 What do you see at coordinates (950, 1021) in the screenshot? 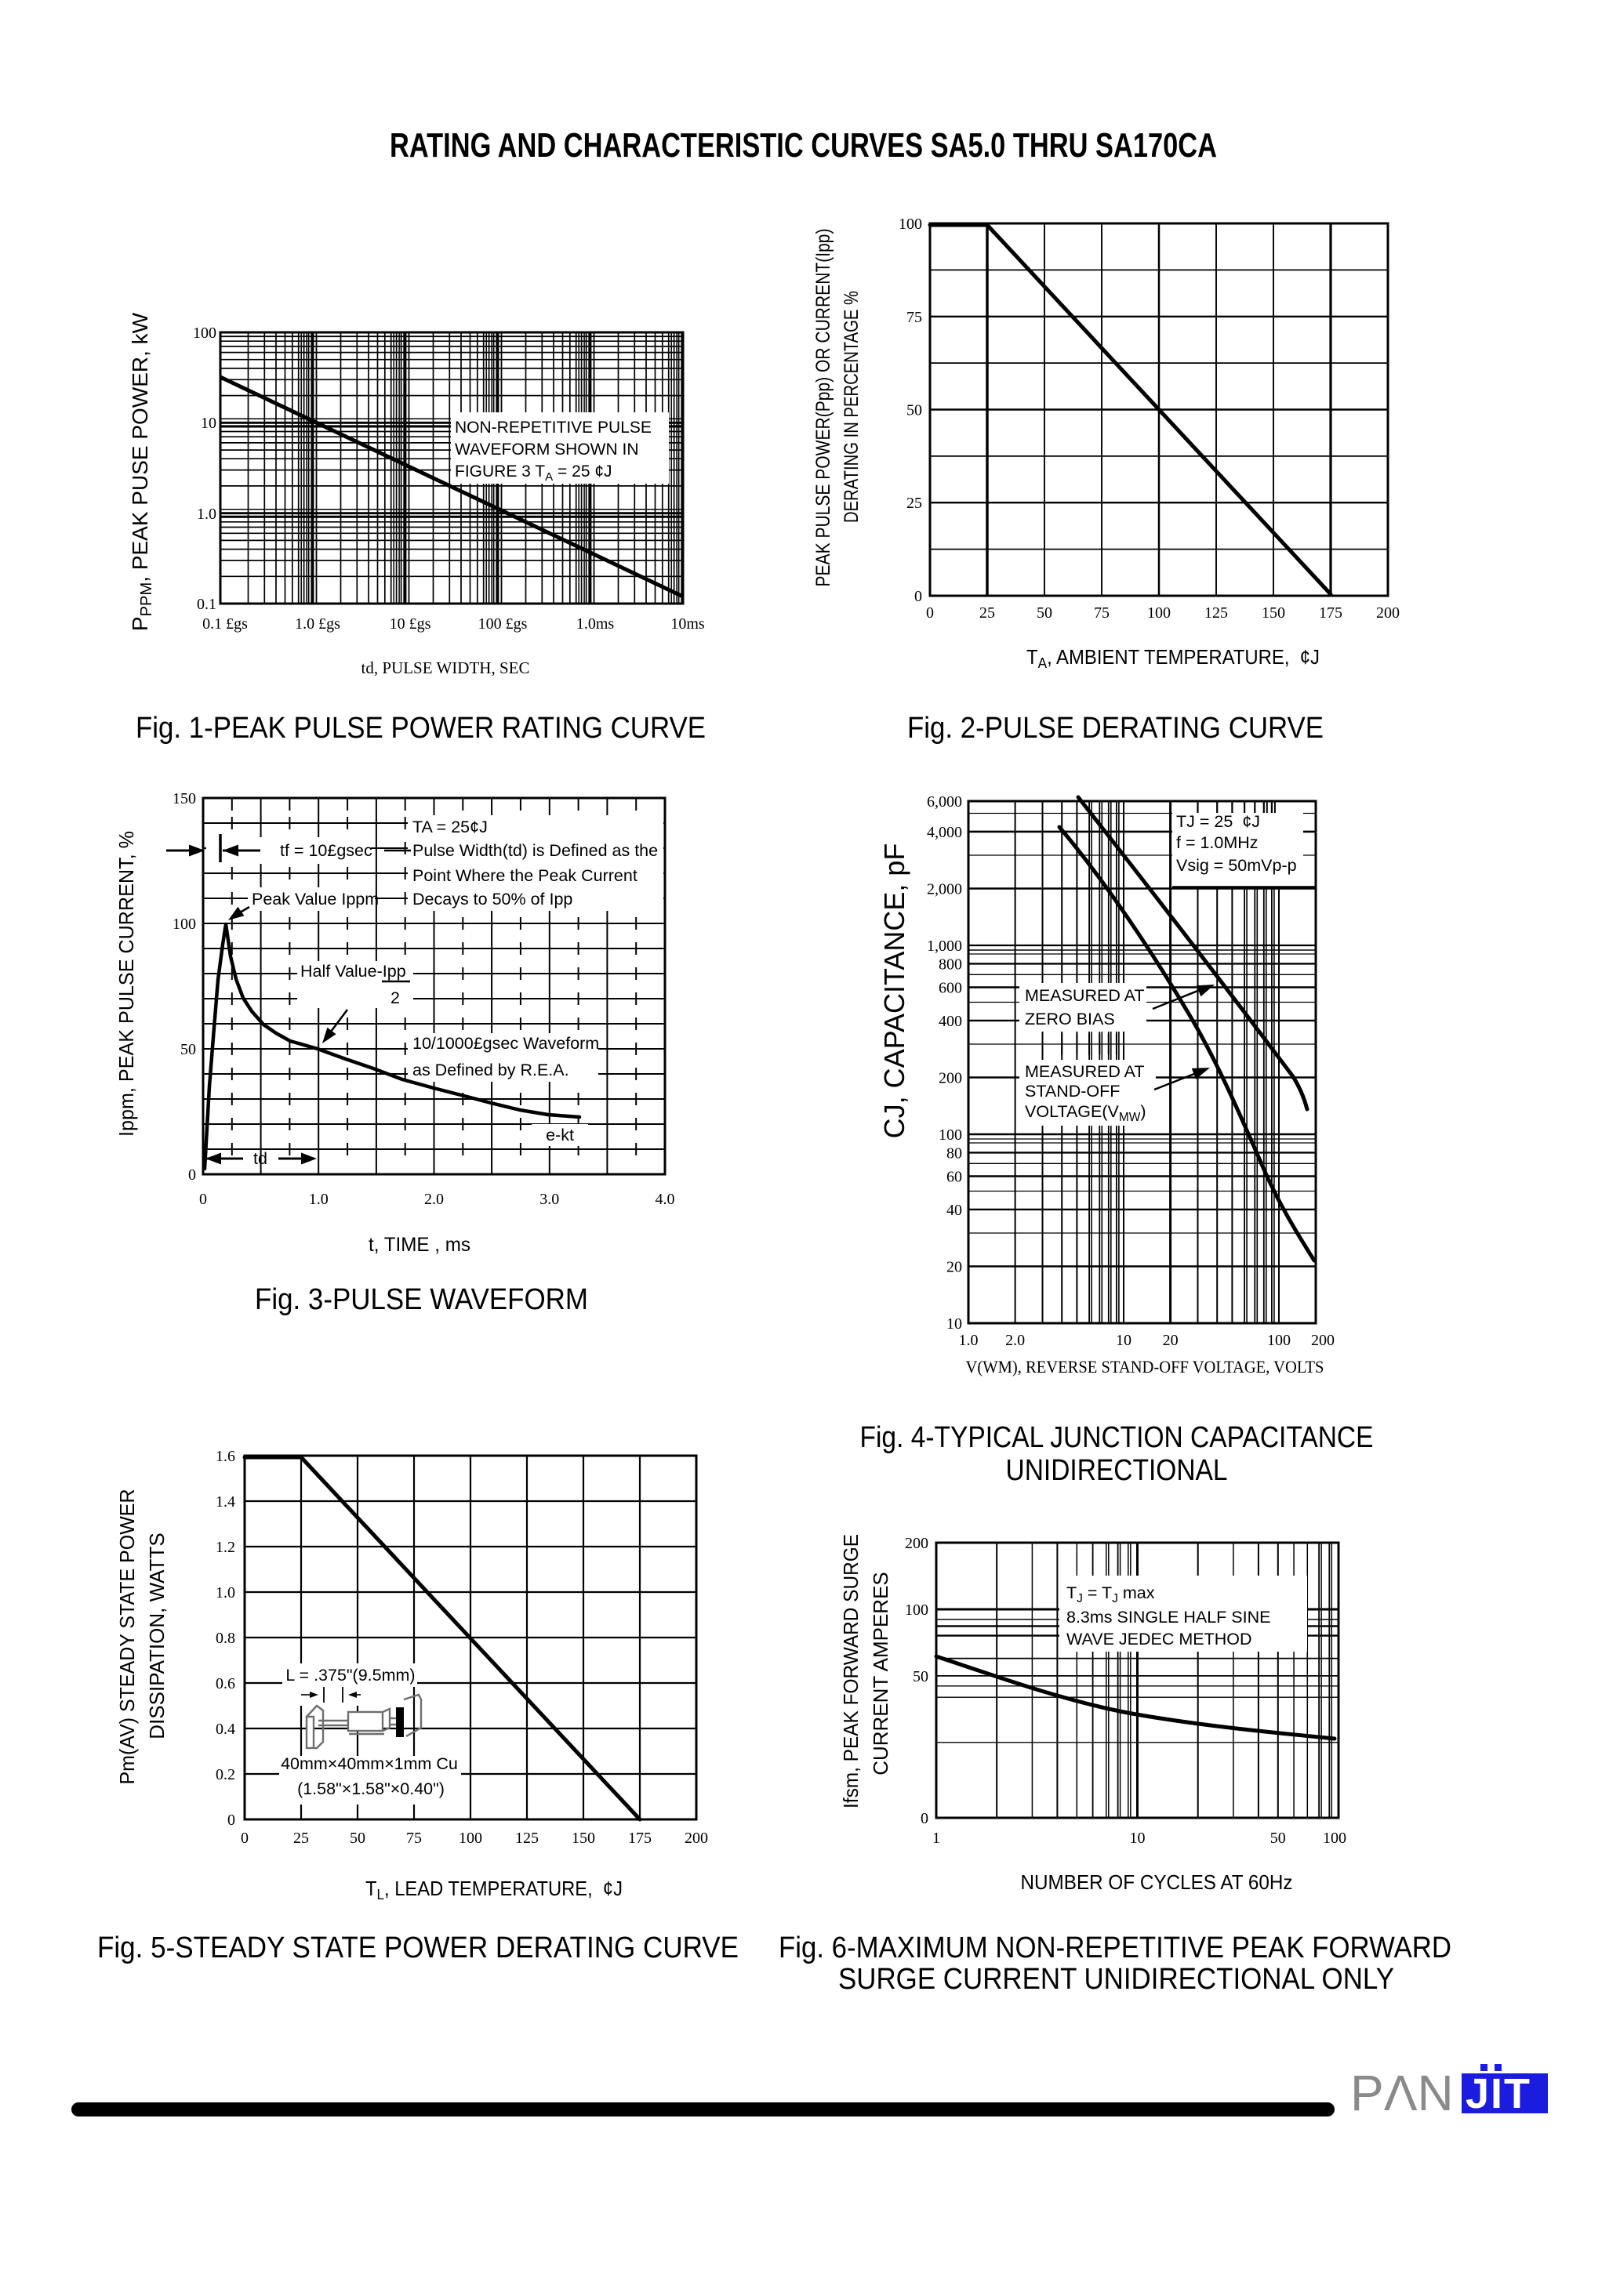
I see `svg-text: 400` at bounding box center [950, 1021].